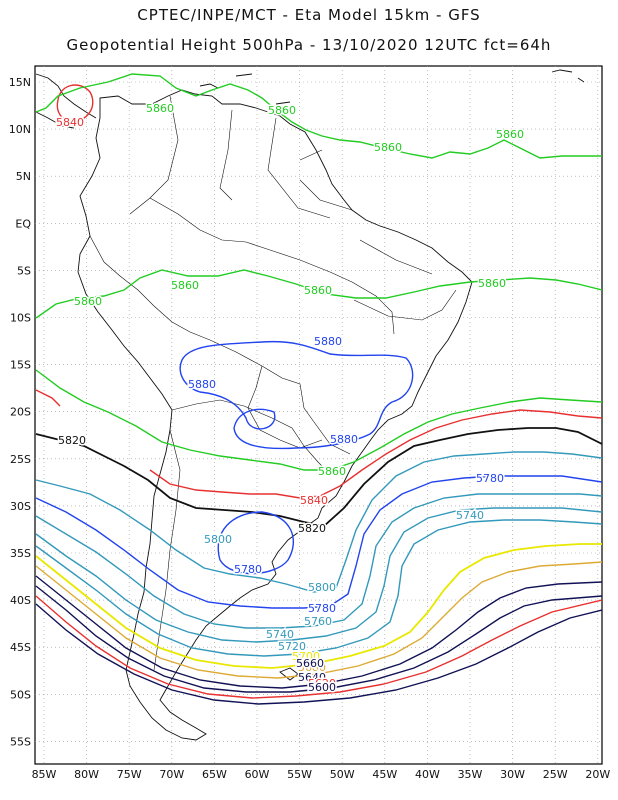 This screenshot has width=618, height=800. Describe the element at coordinates (255, 543) in the screenshot. I see `contour-5780-low` at that location.